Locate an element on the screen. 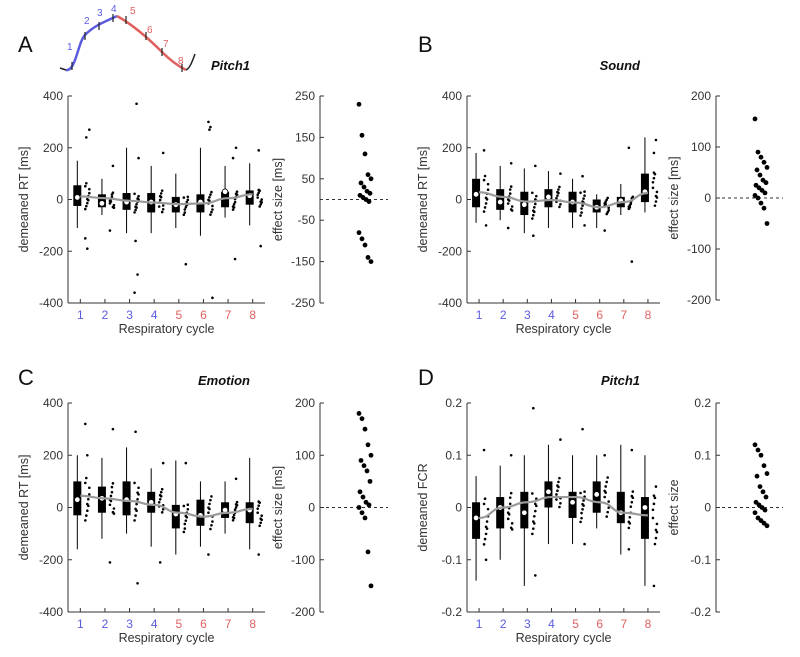 This screenshot has width=800, height=657. x-tick-label: 2 is located at coordinates (105, 315).